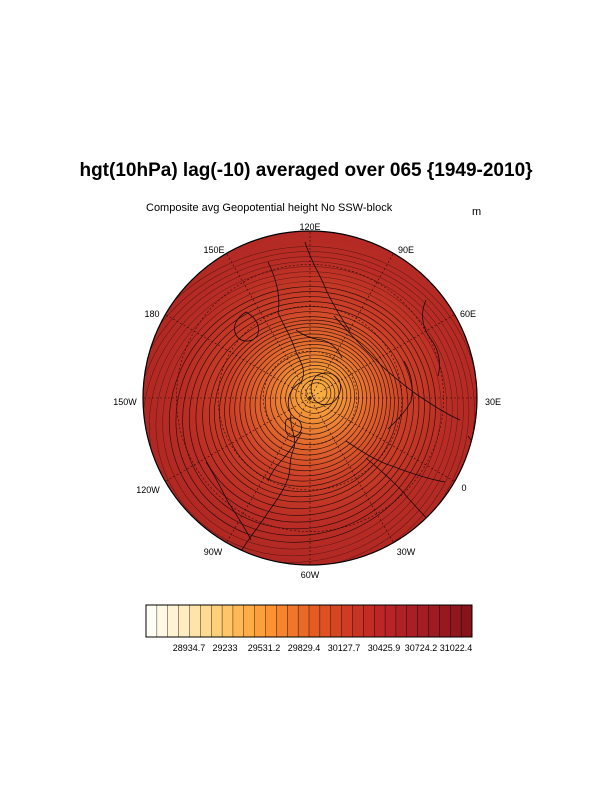  I want to click on lon-label-30w: 30W, so click(406, 552).